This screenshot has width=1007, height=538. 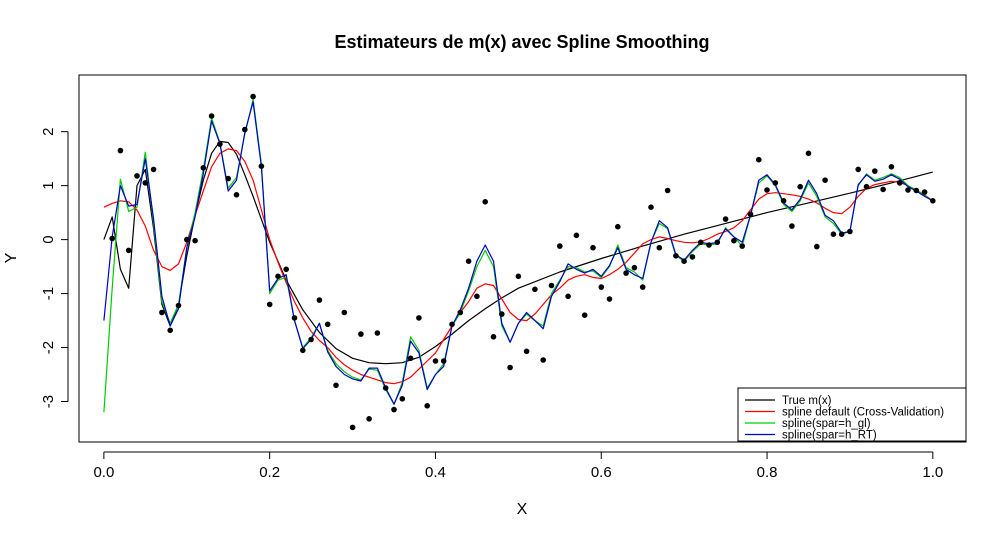 I want to click on y-tick-label: -1, so click(x=48, y=293).